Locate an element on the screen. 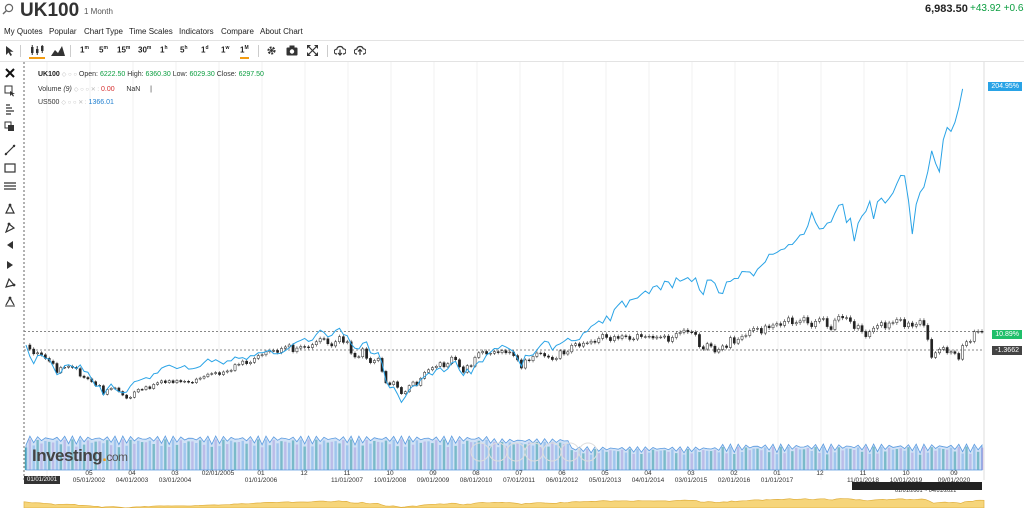 This screenshot has width=1024, height=508. candlestick-icon is located at coordinates (37, 51).